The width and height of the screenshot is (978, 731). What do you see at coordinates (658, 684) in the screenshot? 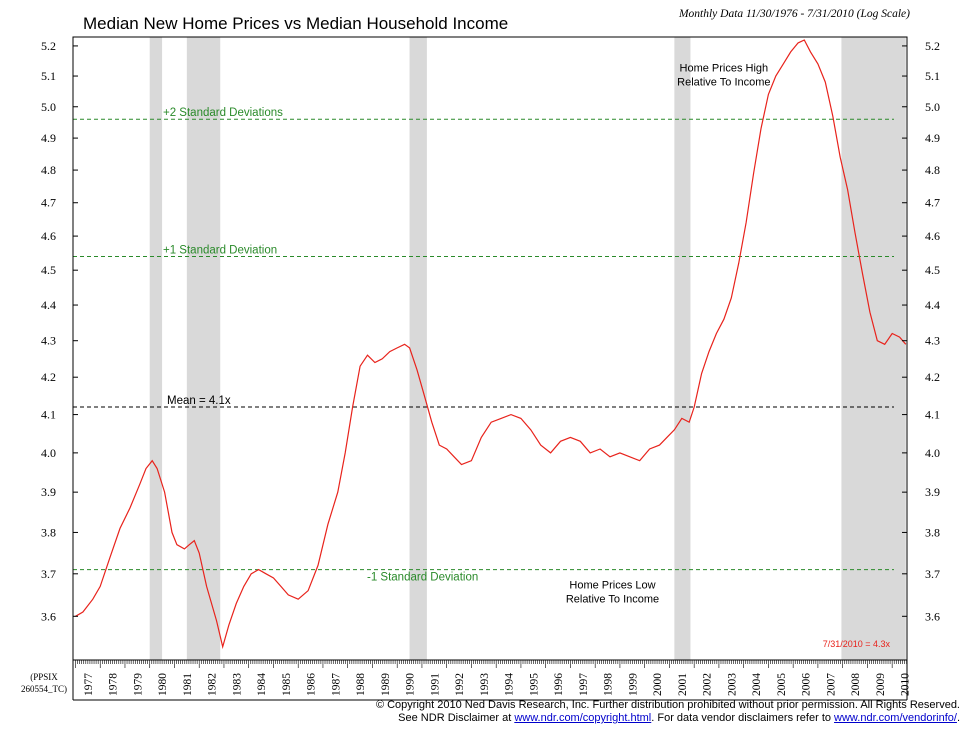
I see `x-tick-label: 2000` at bounding box center [658, 684].